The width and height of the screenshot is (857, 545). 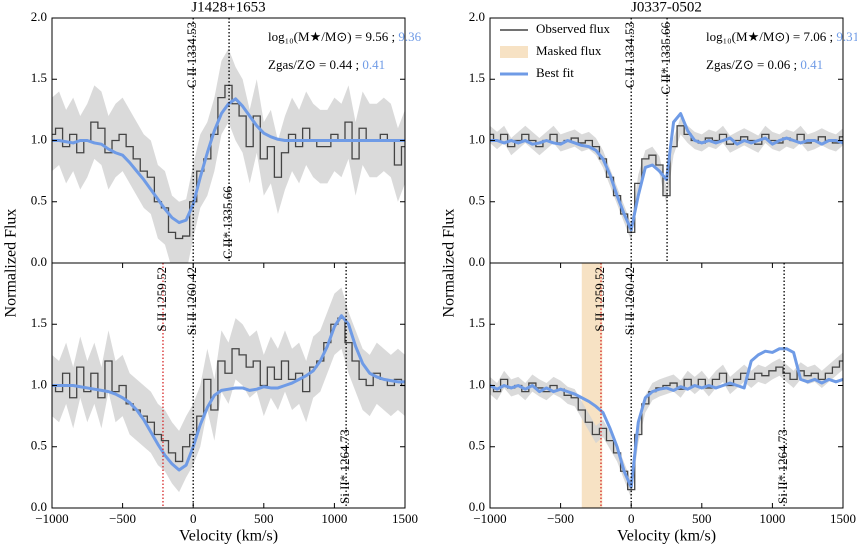 I want to click on legend-label: Observed flux, so click(x=573, y=28).